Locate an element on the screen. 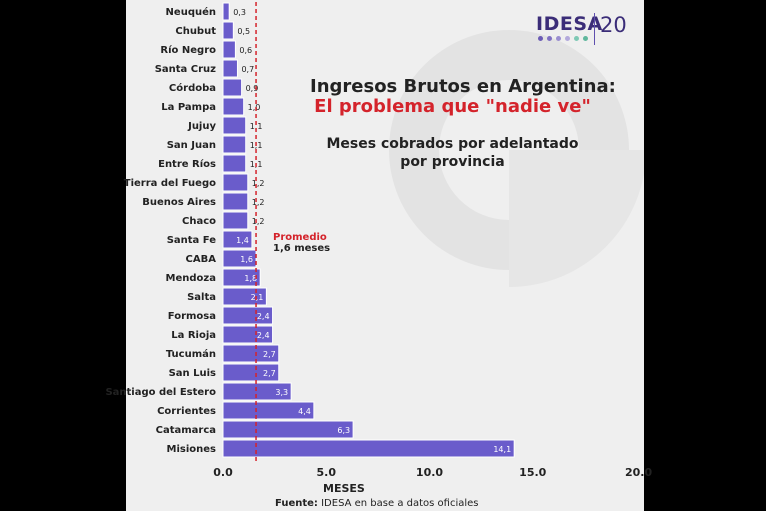 The height and width of the screenshot is (511, 766). subtitle-line-2: por provincia is located at coordinates (452, 162).